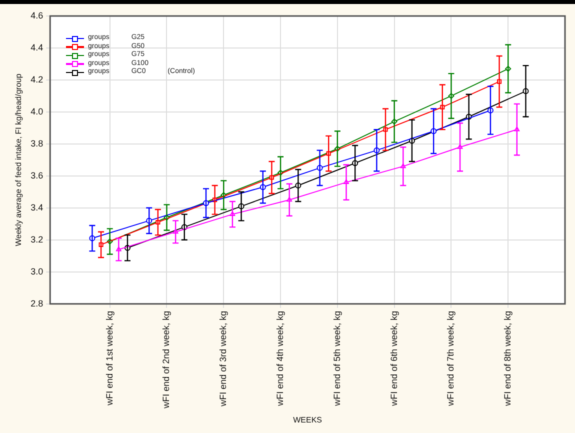 This screenshot has width=575, height=433. Describe the element at coordinates (451, 358) in the screenshot. I see `x-tick-label: wFI end of 7th week, kg` at that location.